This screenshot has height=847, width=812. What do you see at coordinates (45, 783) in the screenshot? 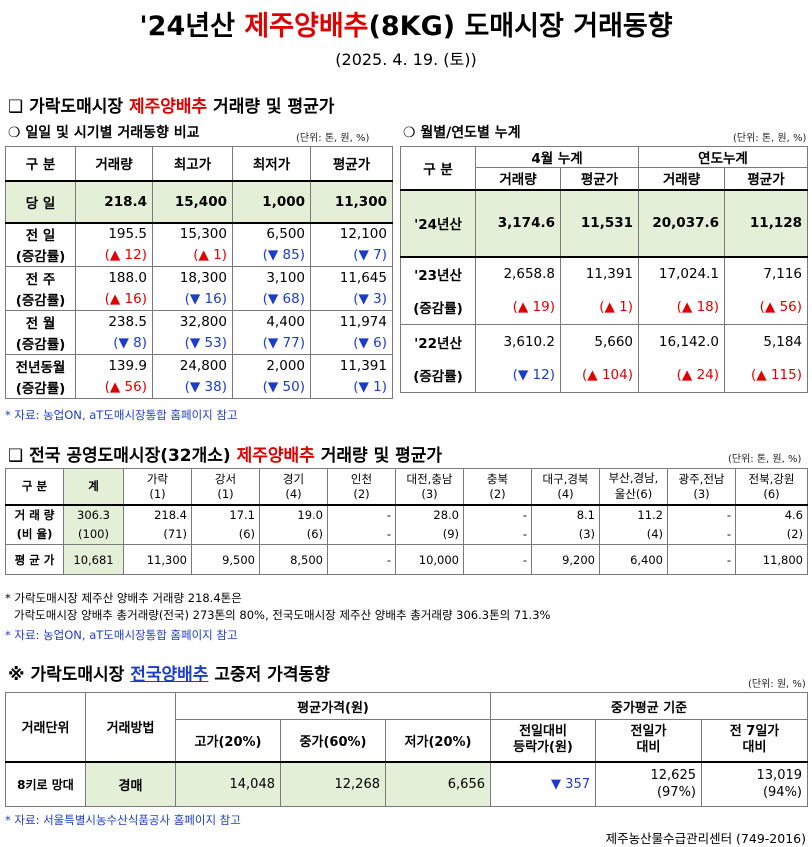
I see `row-label: 8키로 망대` at bounding box center [45, 783].